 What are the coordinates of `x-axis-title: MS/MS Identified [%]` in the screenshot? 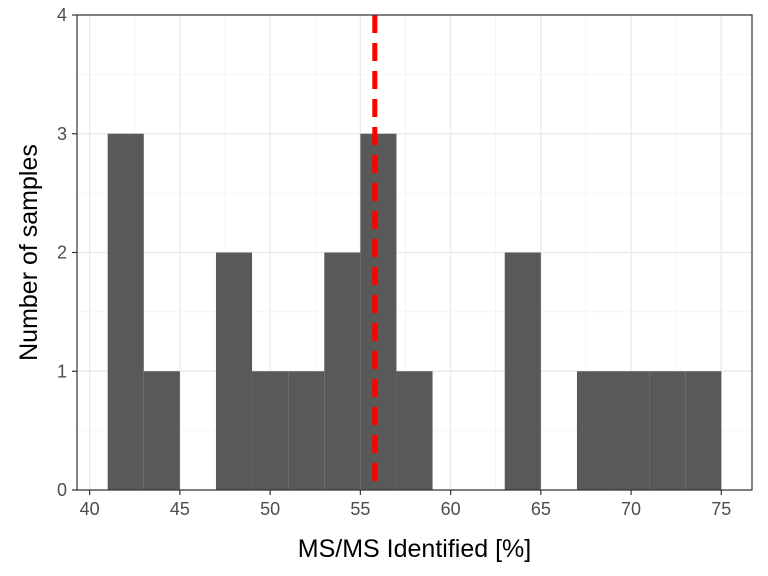 It's located at (414, 549).